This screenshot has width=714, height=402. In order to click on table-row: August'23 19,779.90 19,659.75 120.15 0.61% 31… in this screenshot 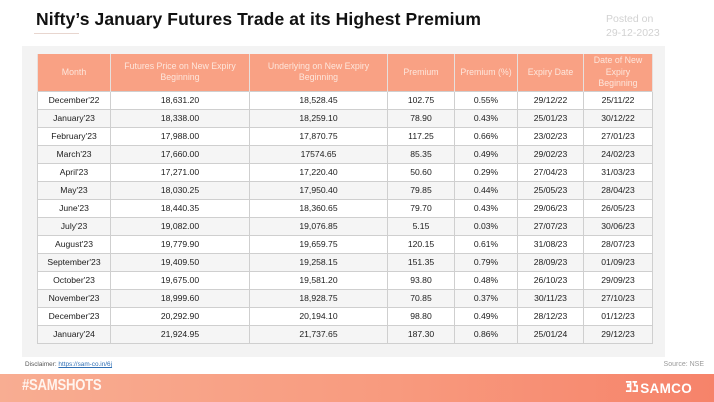, I will do `click(345, 244)`.